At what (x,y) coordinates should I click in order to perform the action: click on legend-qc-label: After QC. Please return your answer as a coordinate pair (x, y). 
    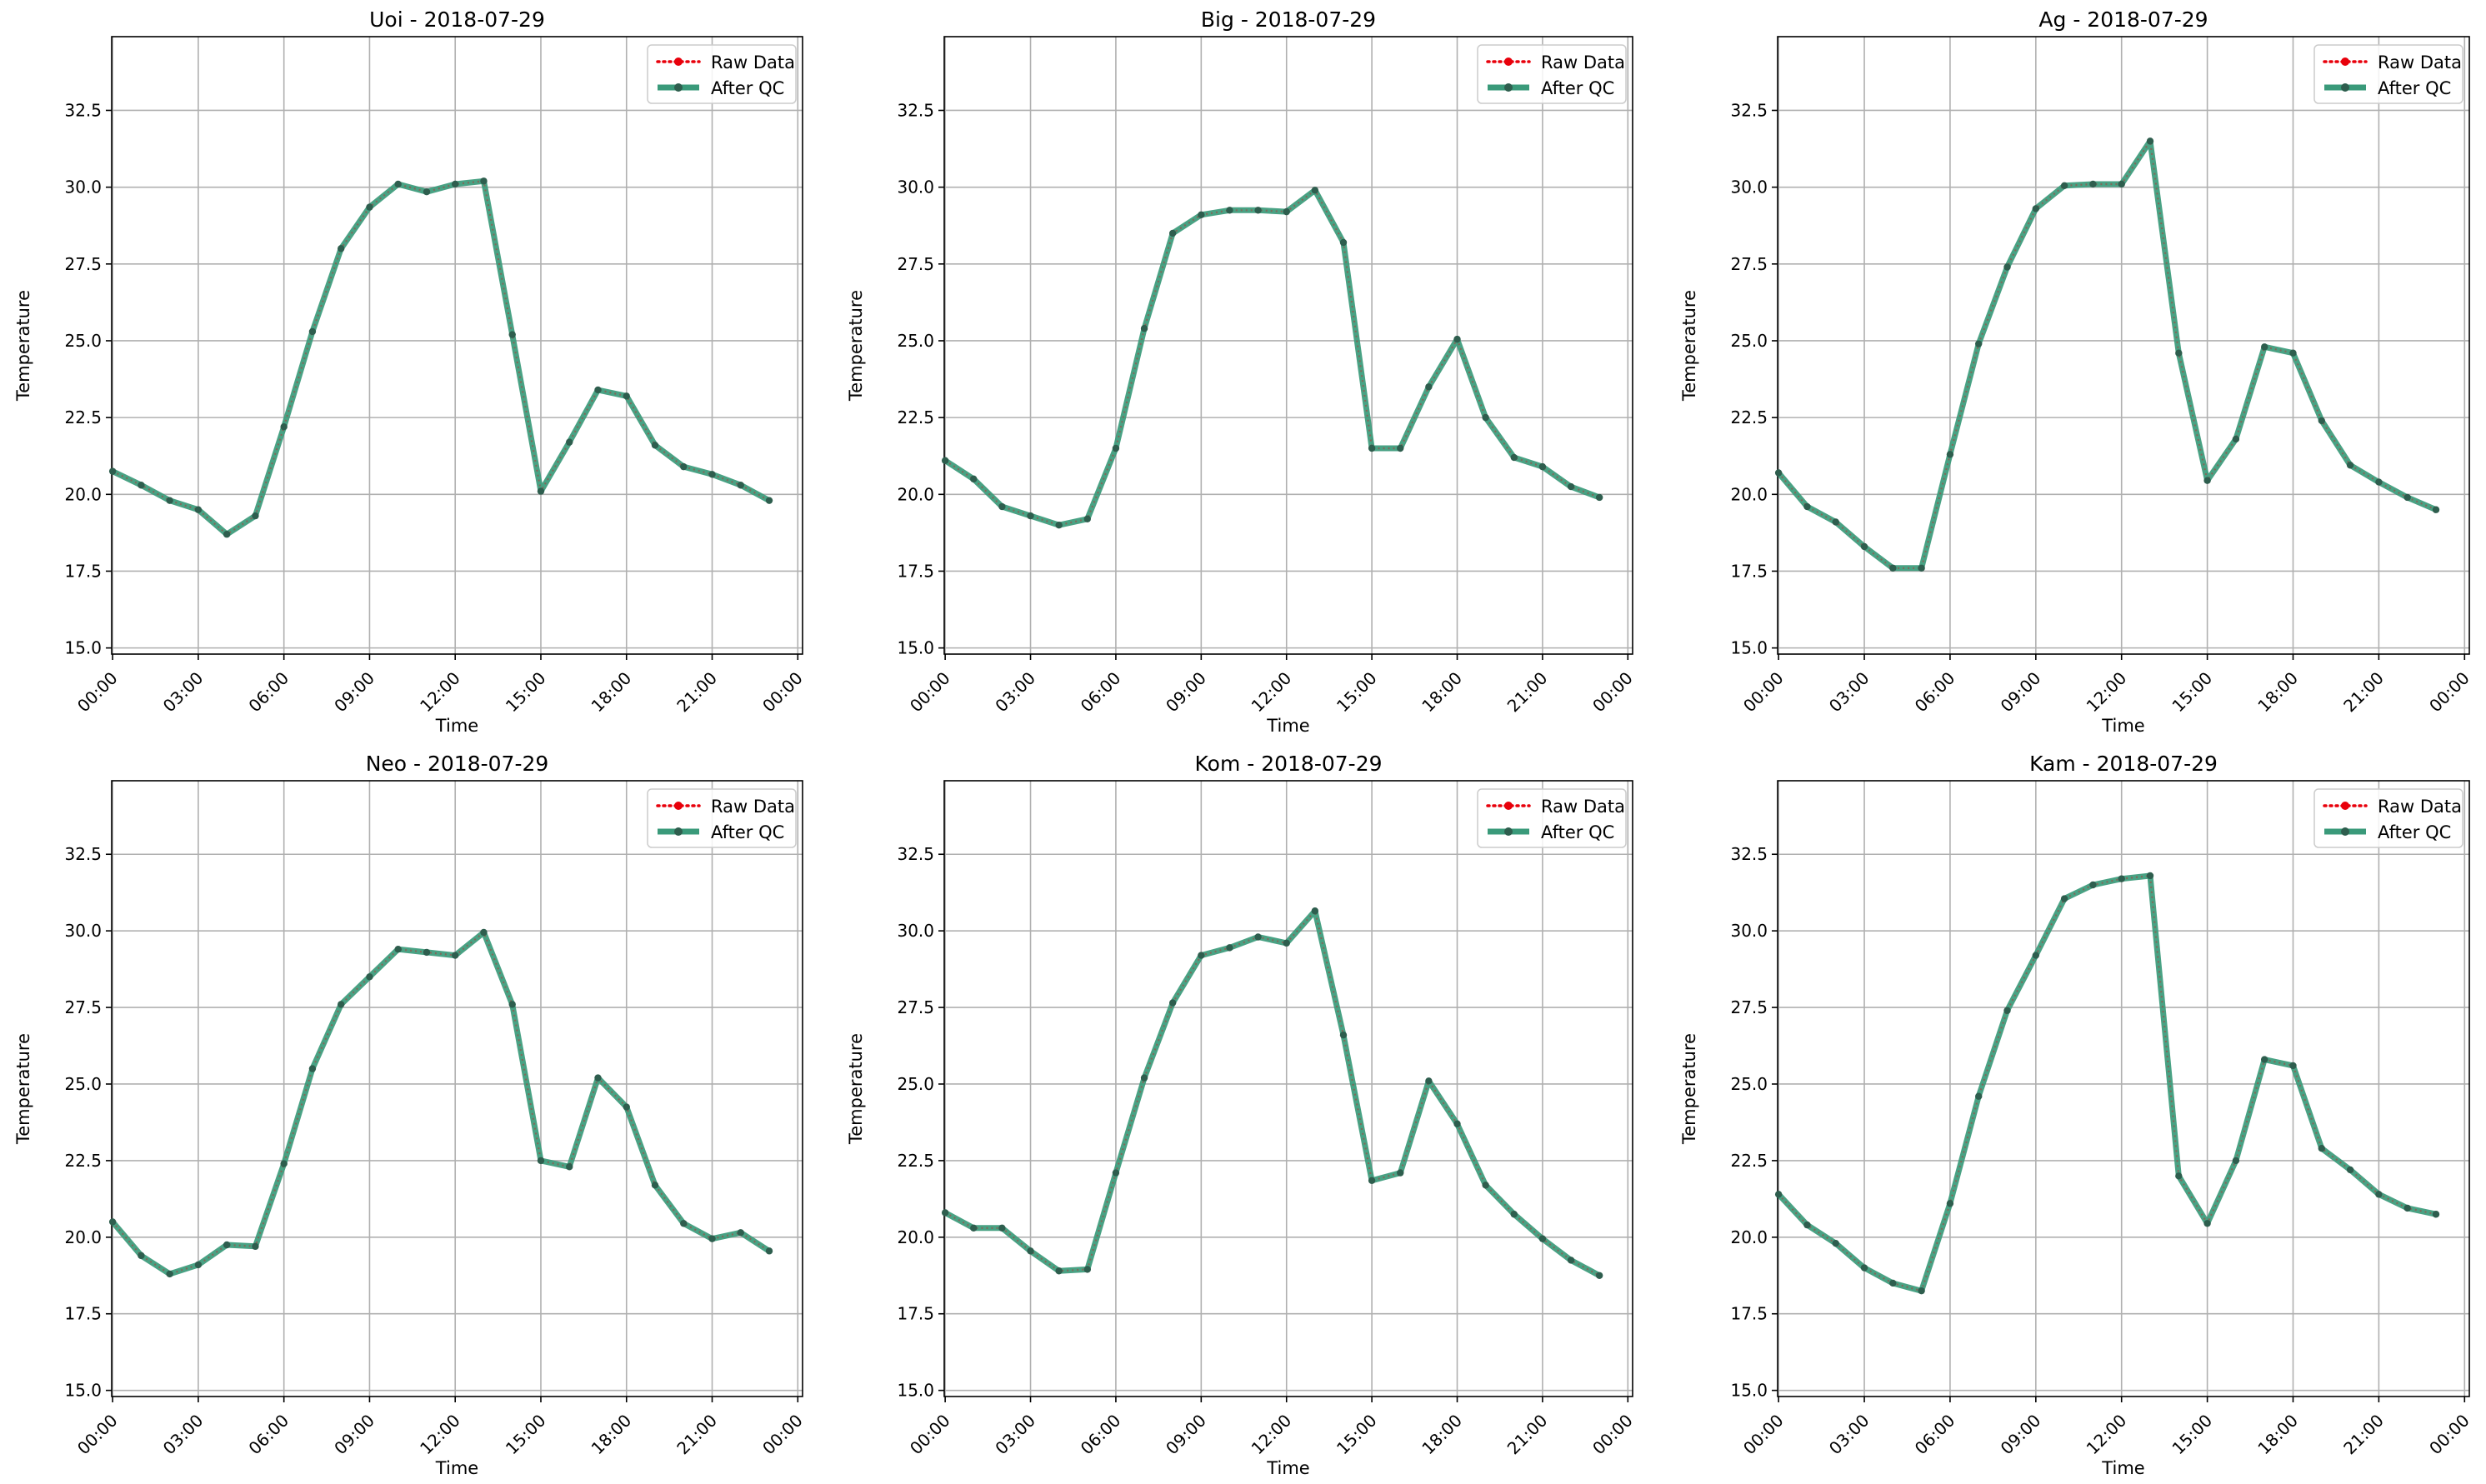
    Looking at the image, I should click on (748, 832).